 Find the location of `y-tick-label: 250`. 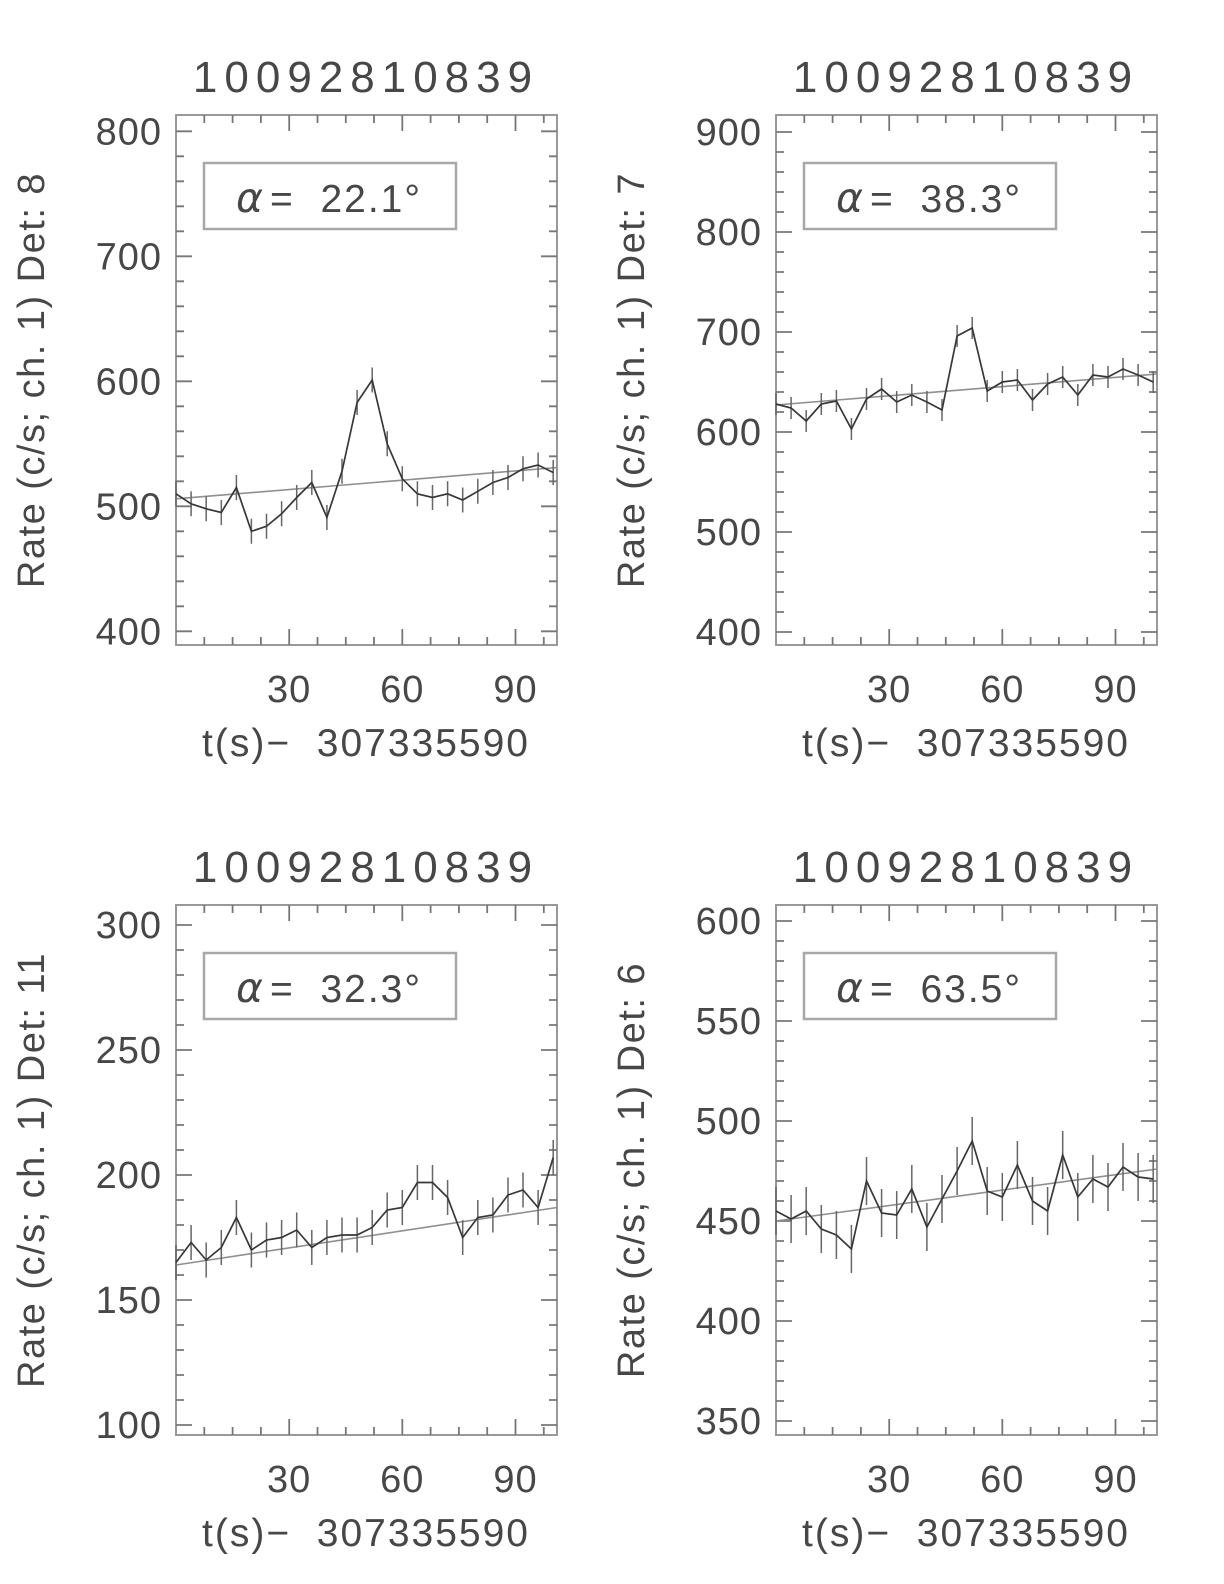

y-tick-label: 250 is located at coordinates (129, 1051).